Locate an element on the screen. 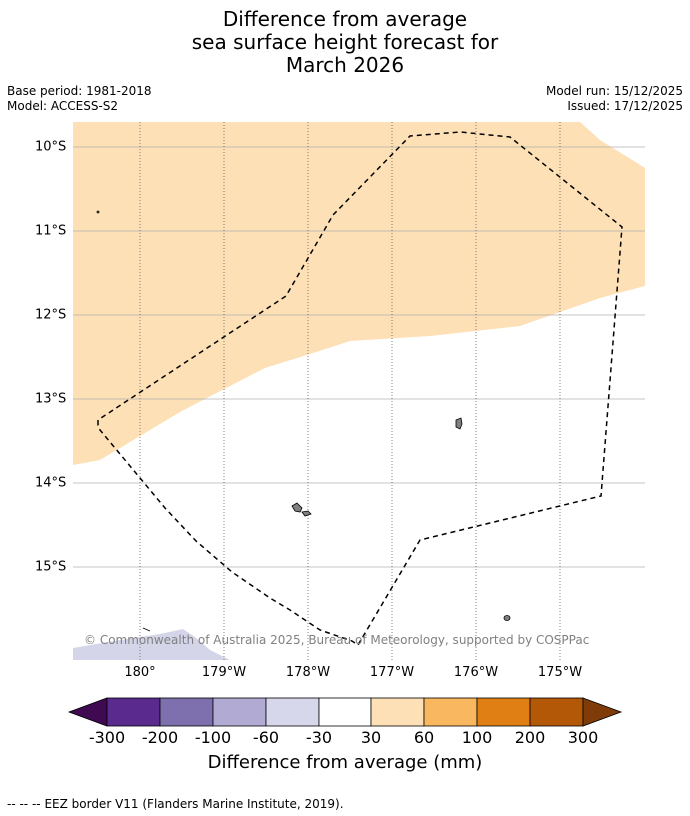 This screenshot has height=816, width=690. colorbar-tick-neg300: -300 is located at coordinates (107, 737).